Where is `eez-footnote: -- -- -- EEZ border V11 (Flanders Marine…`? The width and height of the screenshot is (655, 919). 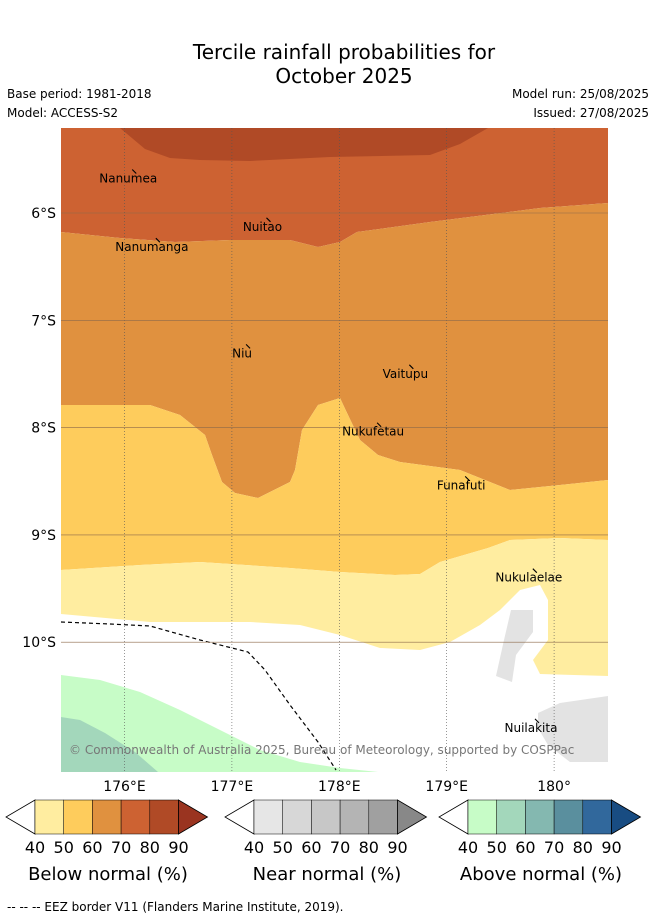 eez-footnote: -- -- -- EEZ border V11 (Flanders Marine… is located at coordinates (175, 907).